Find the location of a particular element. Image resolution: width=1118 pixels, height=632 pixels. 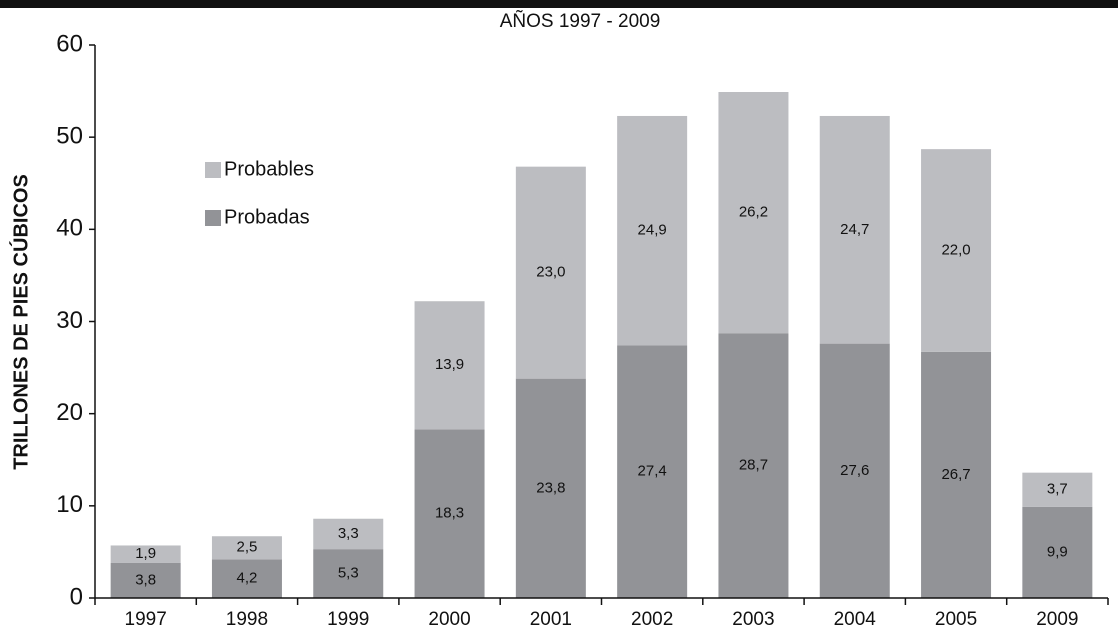

value-label: 28,7 is located at coordinates (753, 465).